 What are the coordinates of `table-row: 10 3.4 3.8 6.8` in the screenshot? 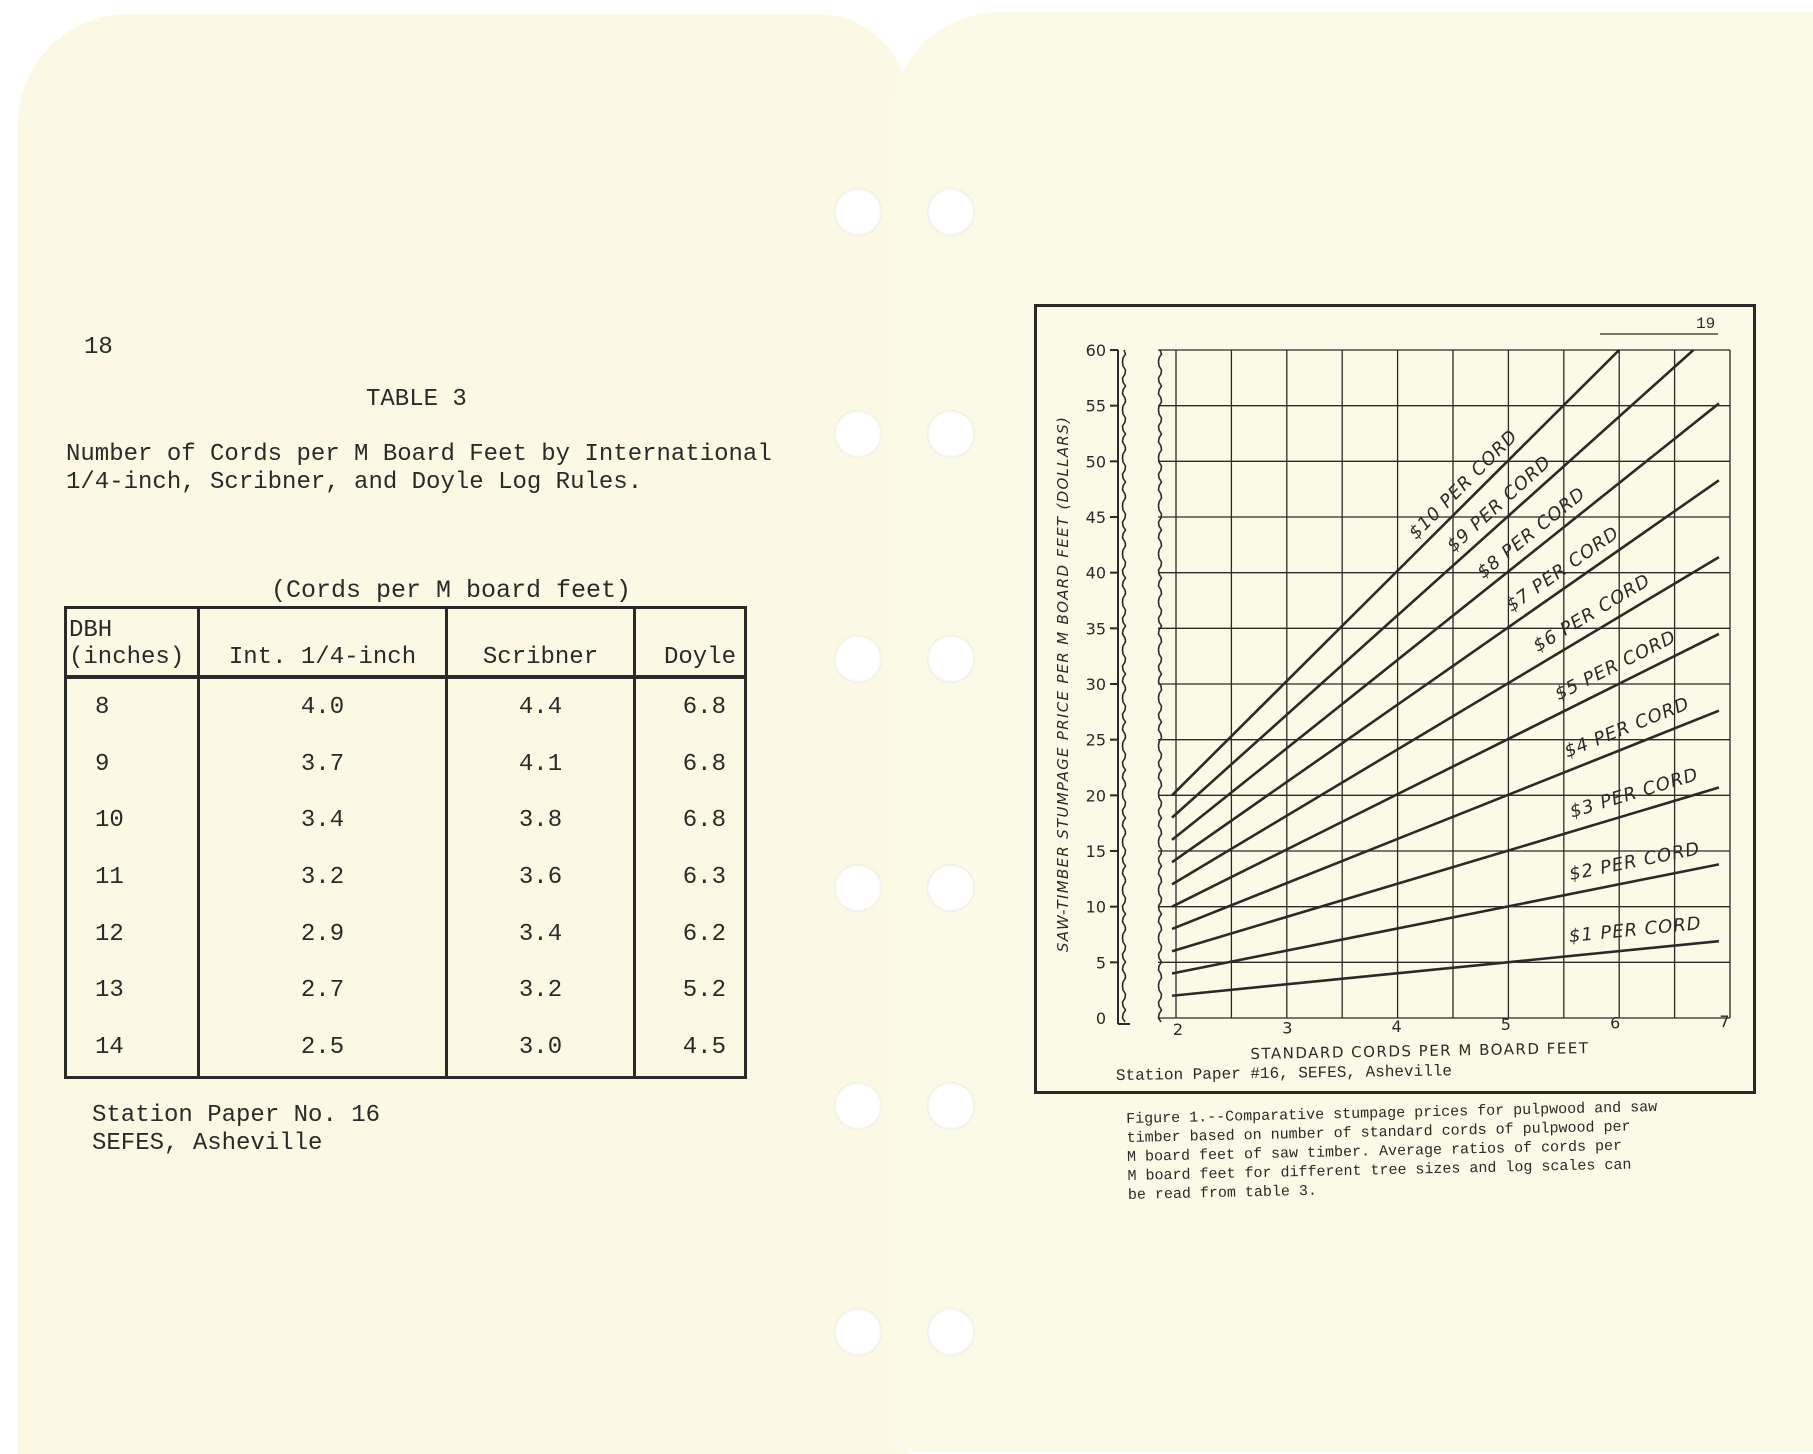 It's located at (405, 821).